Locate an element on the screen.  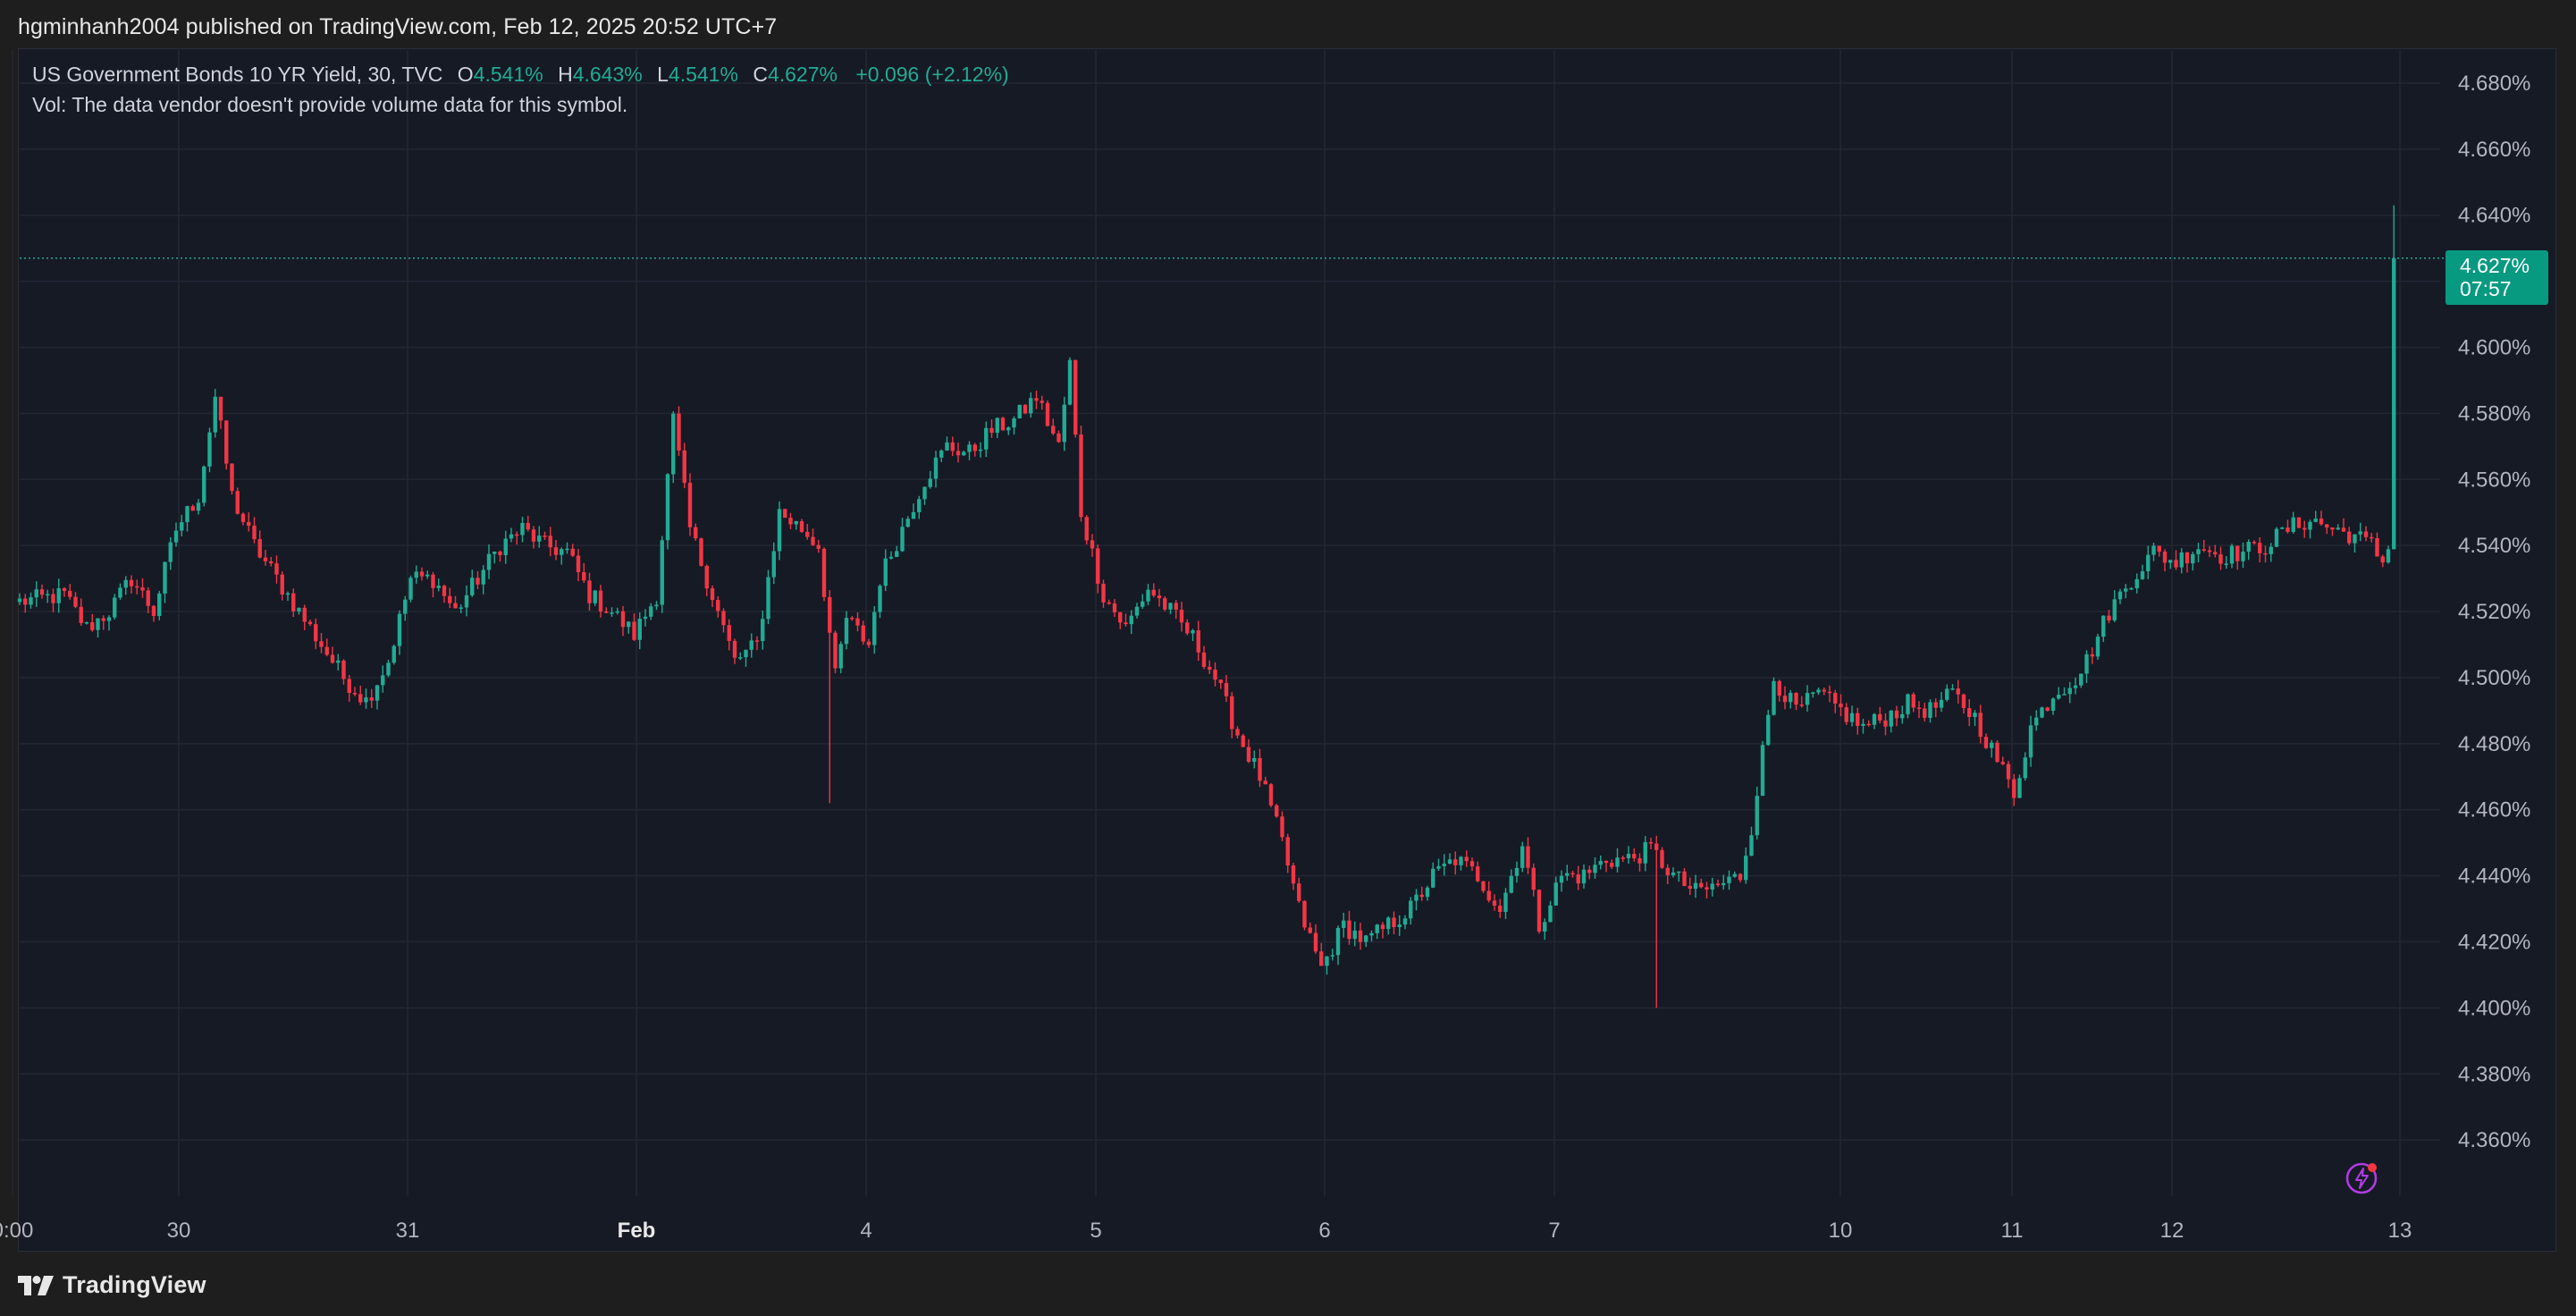
lightning-bolt-icon is located at coordinates (2362, 1177).